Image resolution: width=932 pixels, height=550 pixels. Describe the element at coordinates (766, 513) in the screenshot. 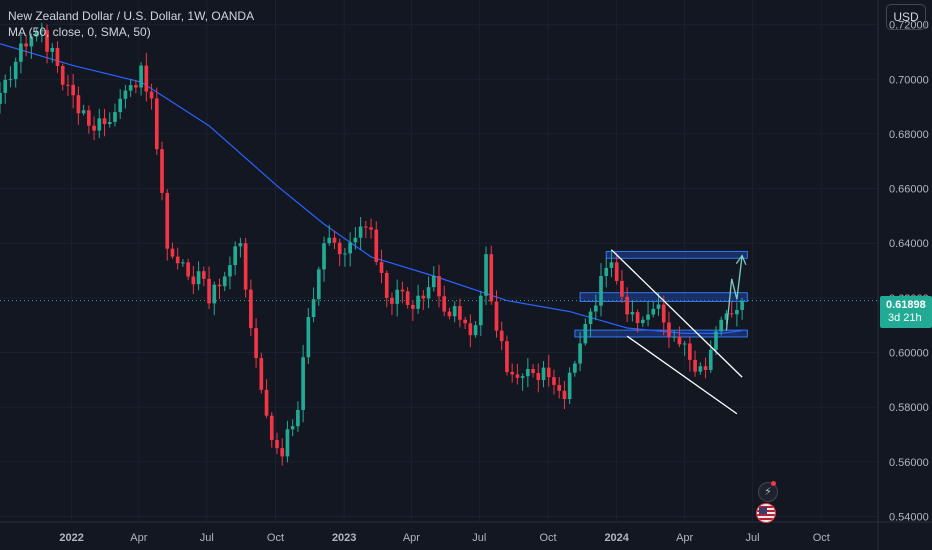

I see `us-flag-icon` at that location.